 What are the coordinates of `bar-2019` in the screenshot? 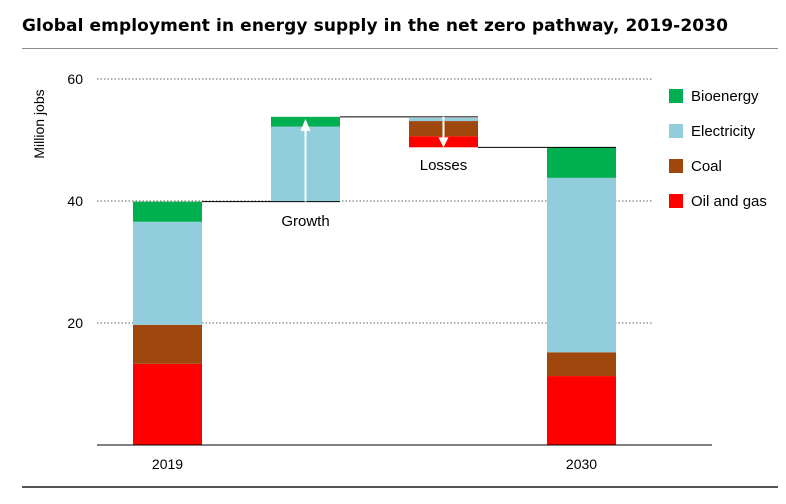 It's located at (167, 323).